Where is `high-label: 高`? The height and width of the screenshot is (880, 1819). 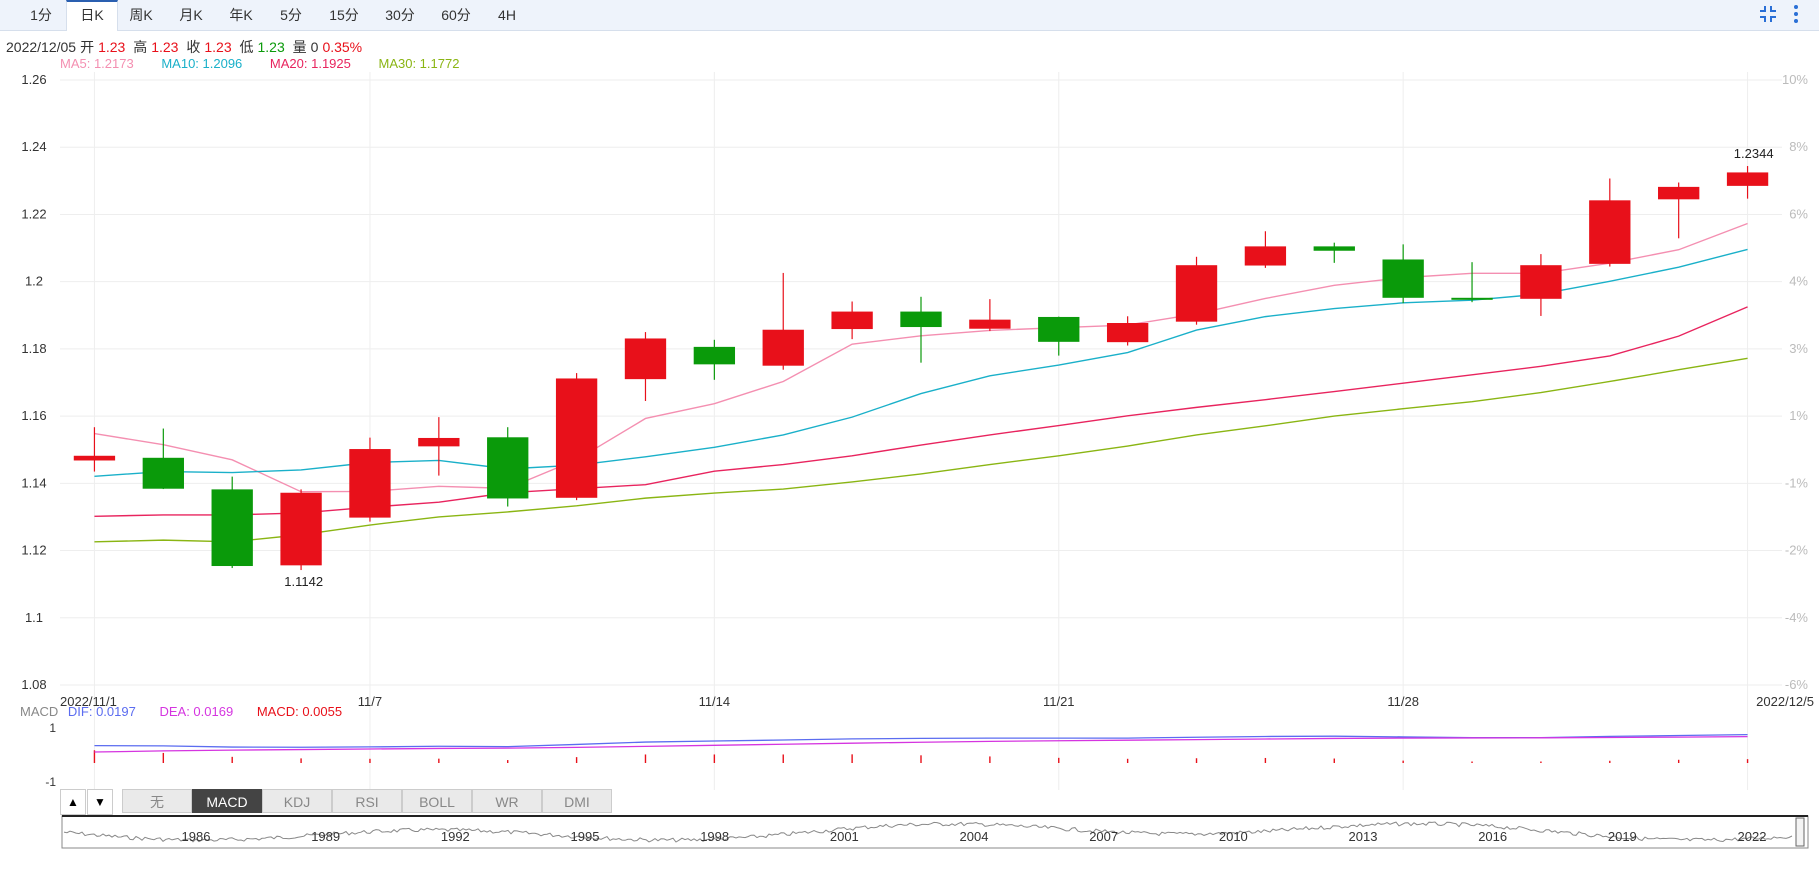
high-label: 高 is located at coordinates (140, 47).